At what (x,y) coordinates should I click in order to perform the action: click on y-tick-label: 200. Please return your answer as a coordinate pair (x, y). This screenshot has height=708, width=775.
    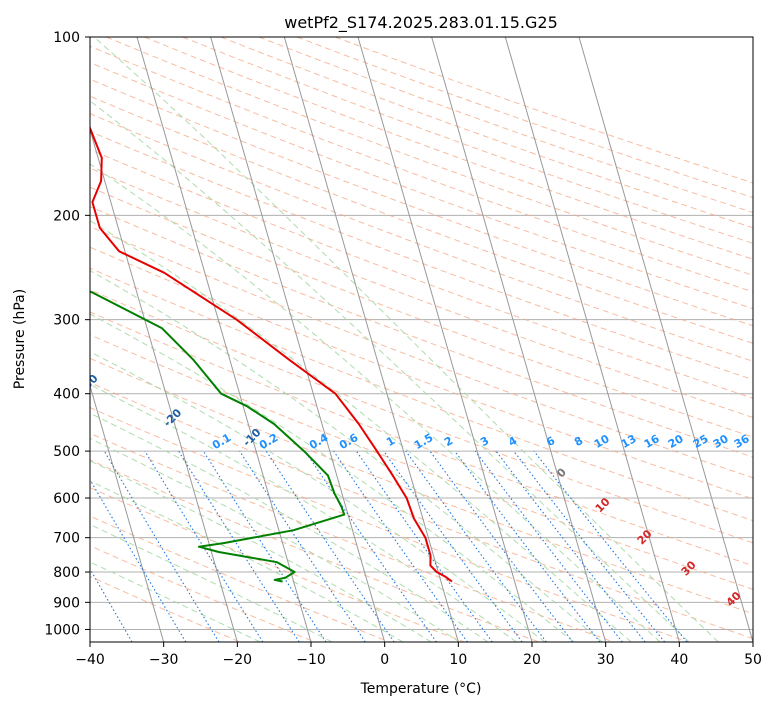
    Looking at the image, I should click on (66, 216).